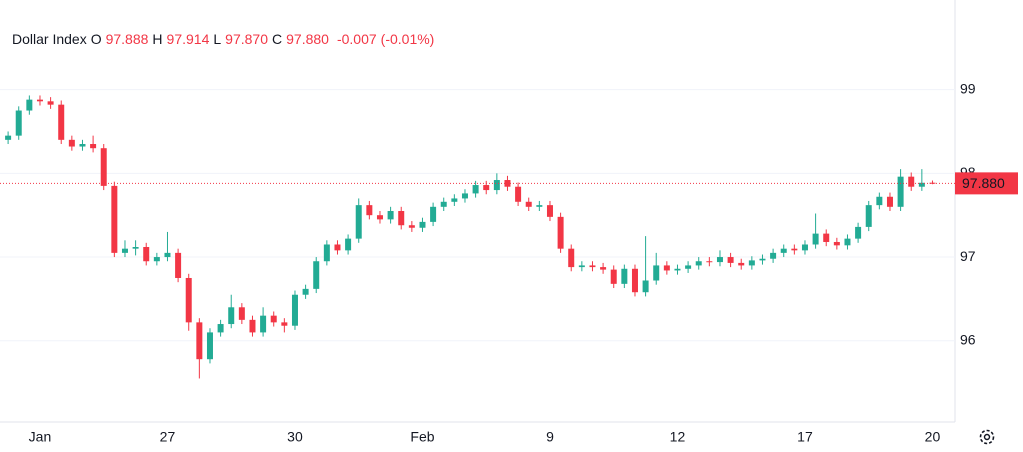 The height and width of the screenshot is (452, 1023). I want to click on y-tick-label: 97, so click(968, 256).